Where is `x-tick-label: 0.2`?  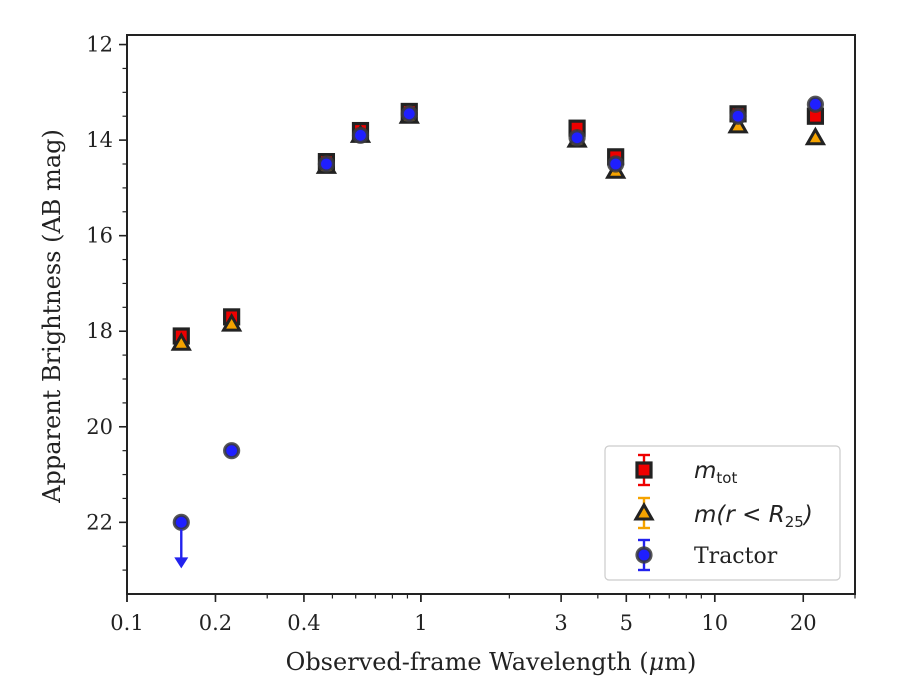
x-tick-label: 0.2 is located at coordinates (215, 623).